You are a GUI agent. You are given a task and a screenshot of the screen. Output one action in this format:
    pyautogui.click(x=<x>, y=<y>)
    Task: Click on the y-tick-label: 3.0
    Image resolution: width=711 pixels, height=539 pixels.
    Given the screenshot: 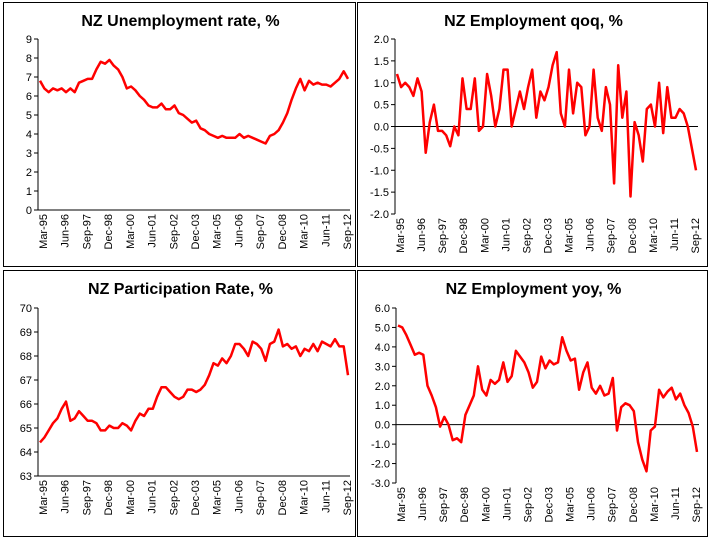 What is the action you would take?
    pyautogui.click(x=382, y=367)
    